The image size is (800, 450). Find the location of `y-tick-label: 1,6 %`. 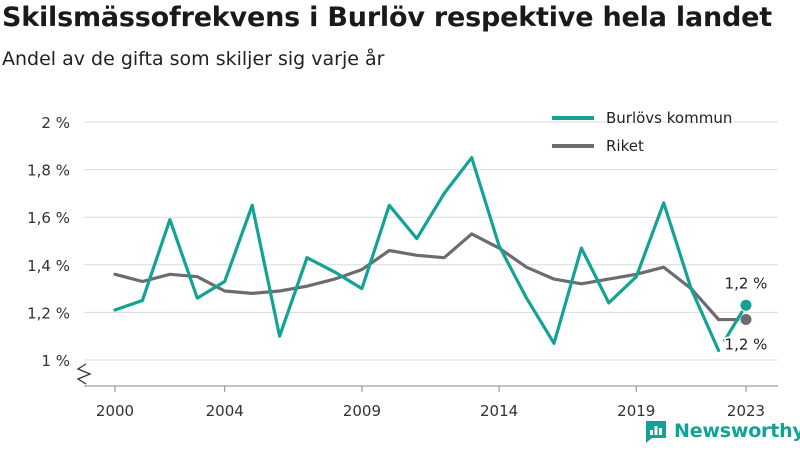

y-tick-label: 1,6 % is located at coordinates (48, 218).